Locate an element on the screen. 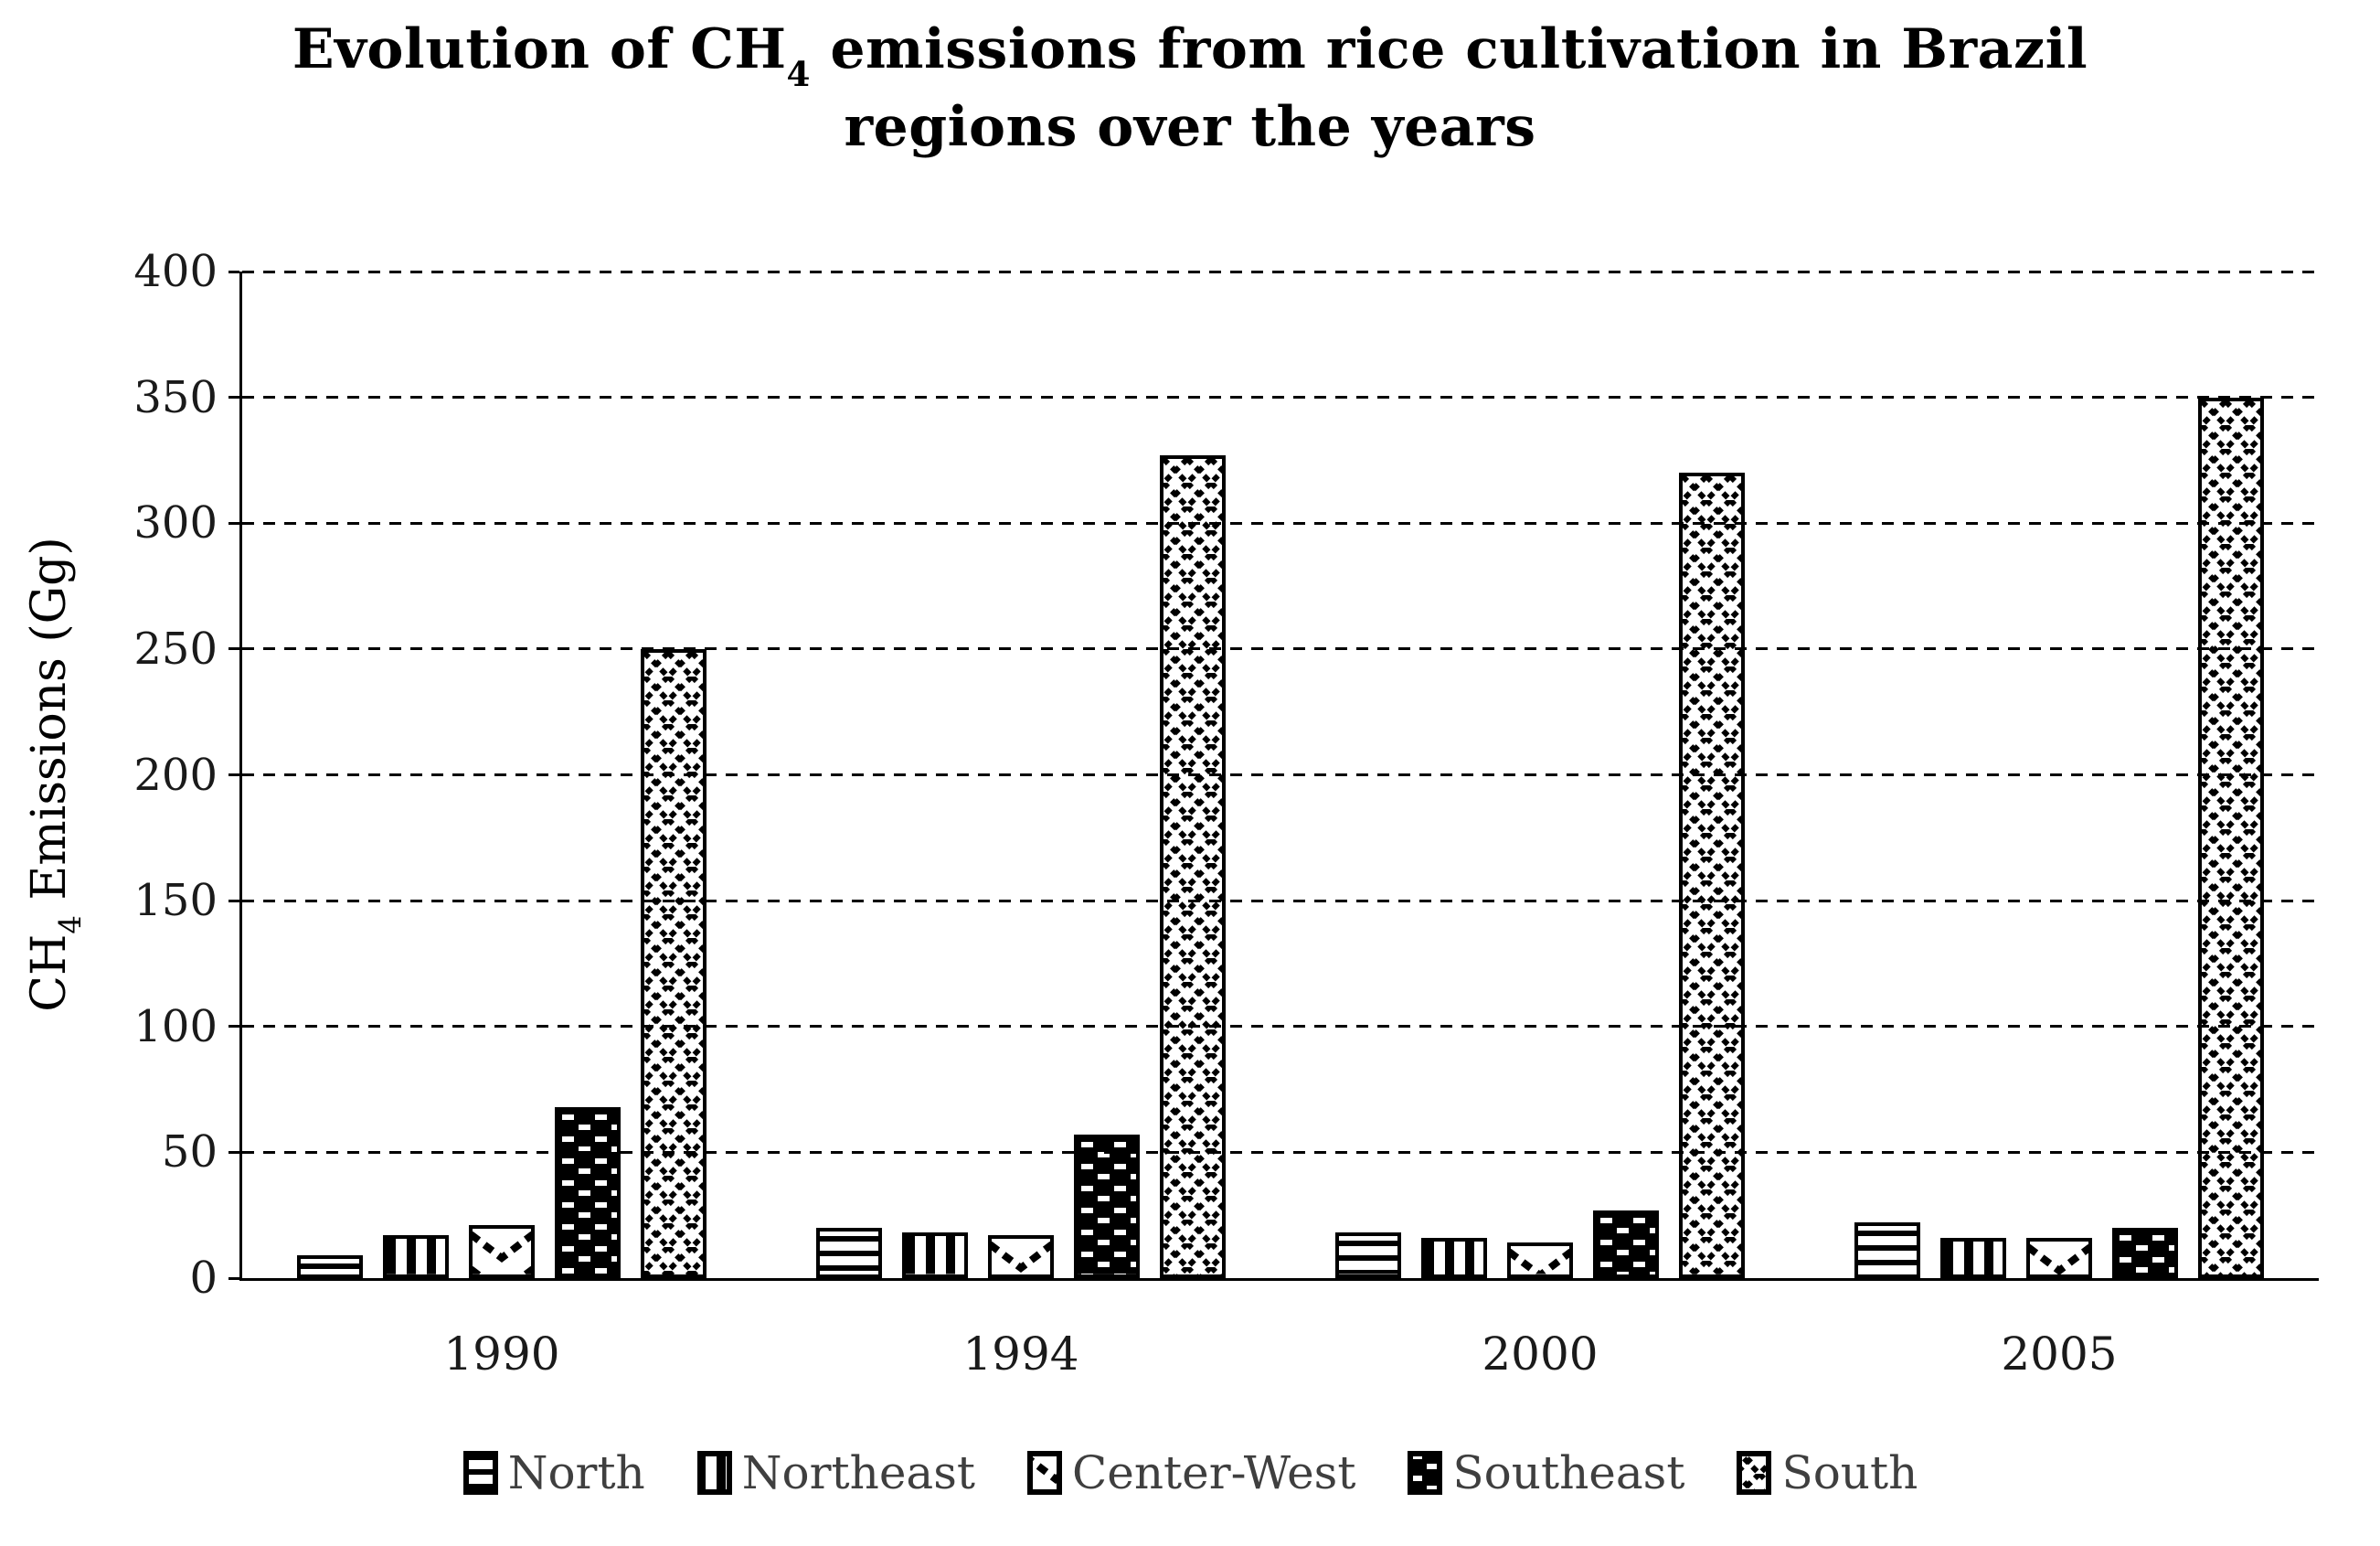  x-tick-label-1990: 1990 is located at coordinates (501, 1354).